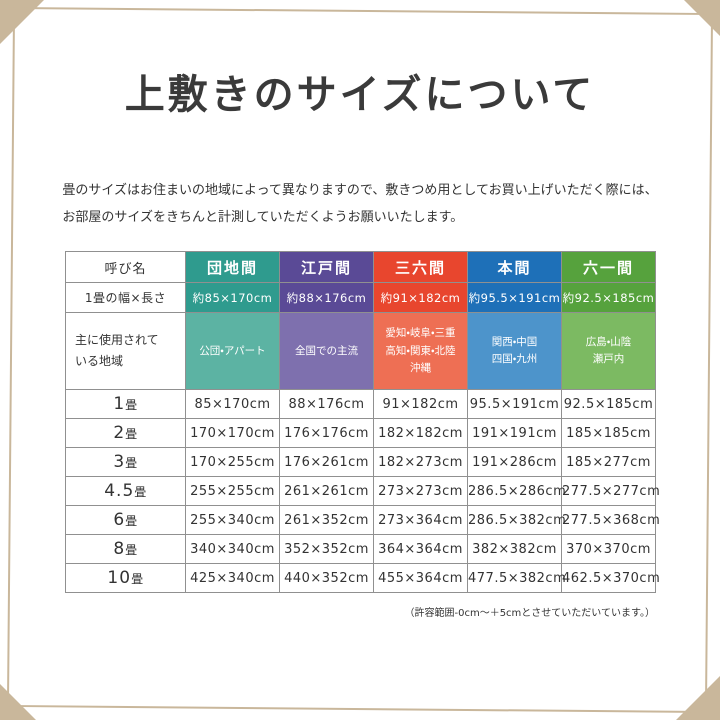  I want to click on dimension-cell-4: 477.5×382cm, so click(516, 578).